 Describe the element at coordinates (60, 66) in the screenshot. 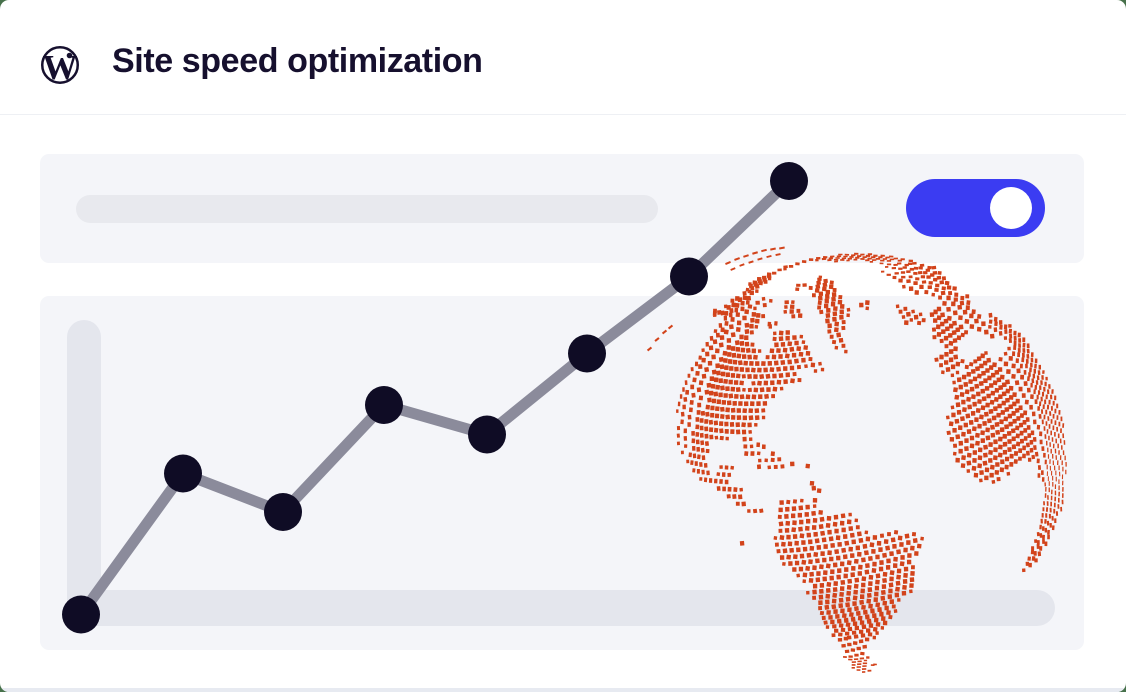

I see `svg-text: W` at that location.